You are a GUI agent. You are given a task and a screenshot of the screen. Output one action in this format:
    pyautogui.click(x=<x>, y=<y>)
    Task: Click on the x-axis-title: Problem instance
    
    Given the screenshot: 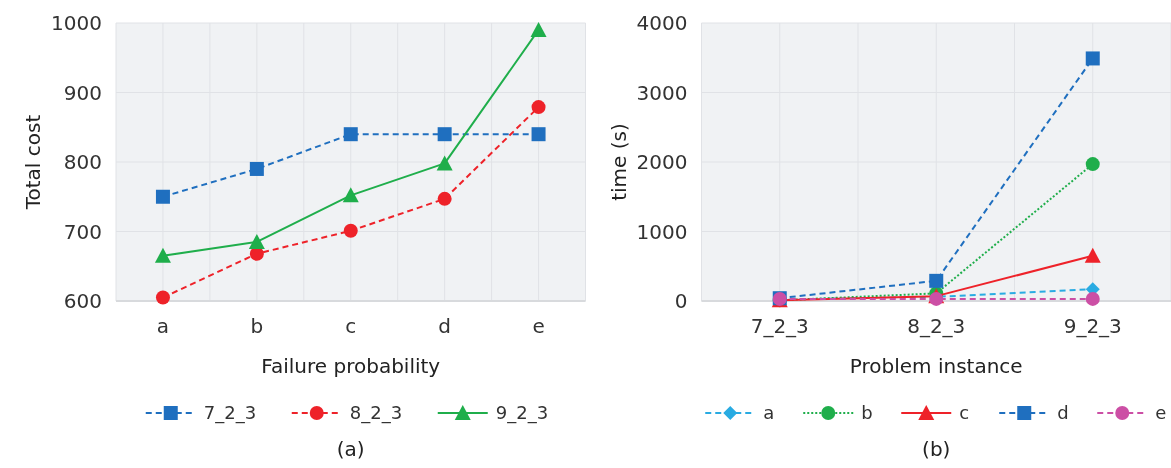 What is the action you would take?
    pyautogui.click(x=936, y=366)
    